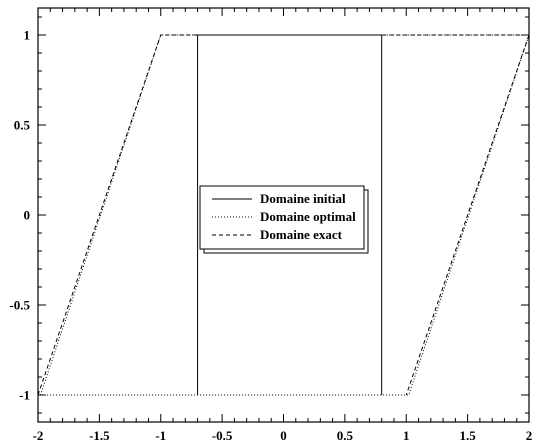  Describe the element at coordinates (19, 305) in the screenshot. I see `y-tick-label: -0.5` at that location.